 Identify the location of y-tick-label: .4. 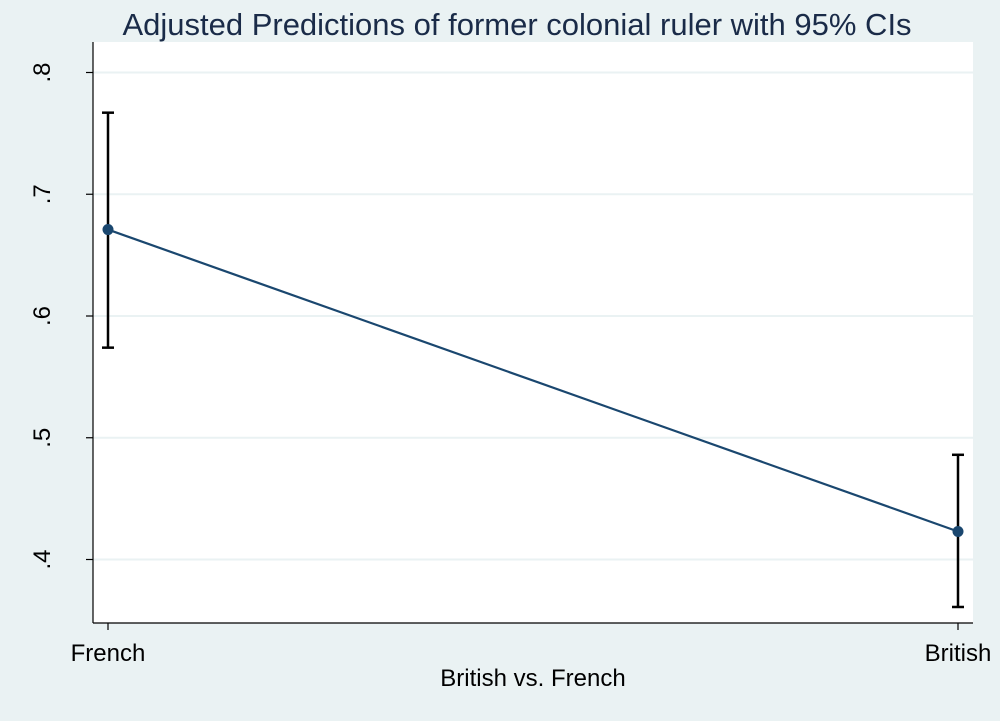
(42, 559).